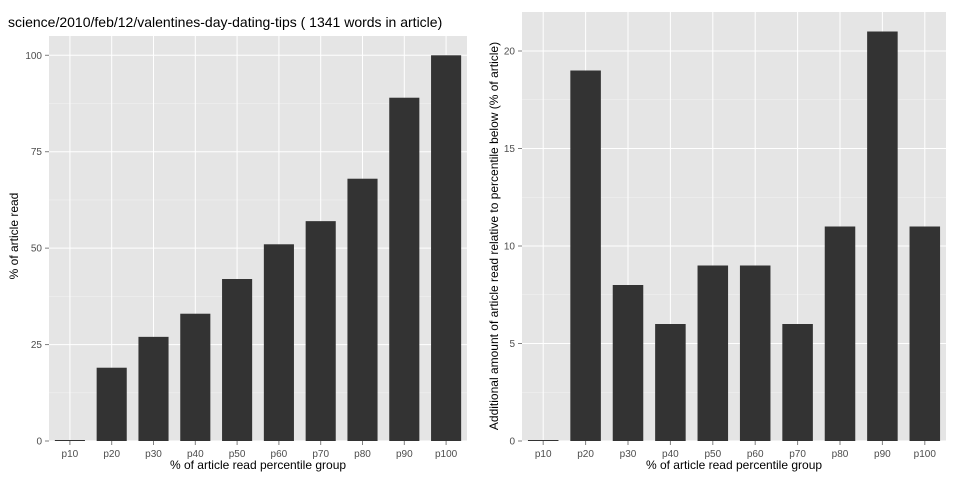  I want to click on y-axis-title: % of article read, so click(14, 236).